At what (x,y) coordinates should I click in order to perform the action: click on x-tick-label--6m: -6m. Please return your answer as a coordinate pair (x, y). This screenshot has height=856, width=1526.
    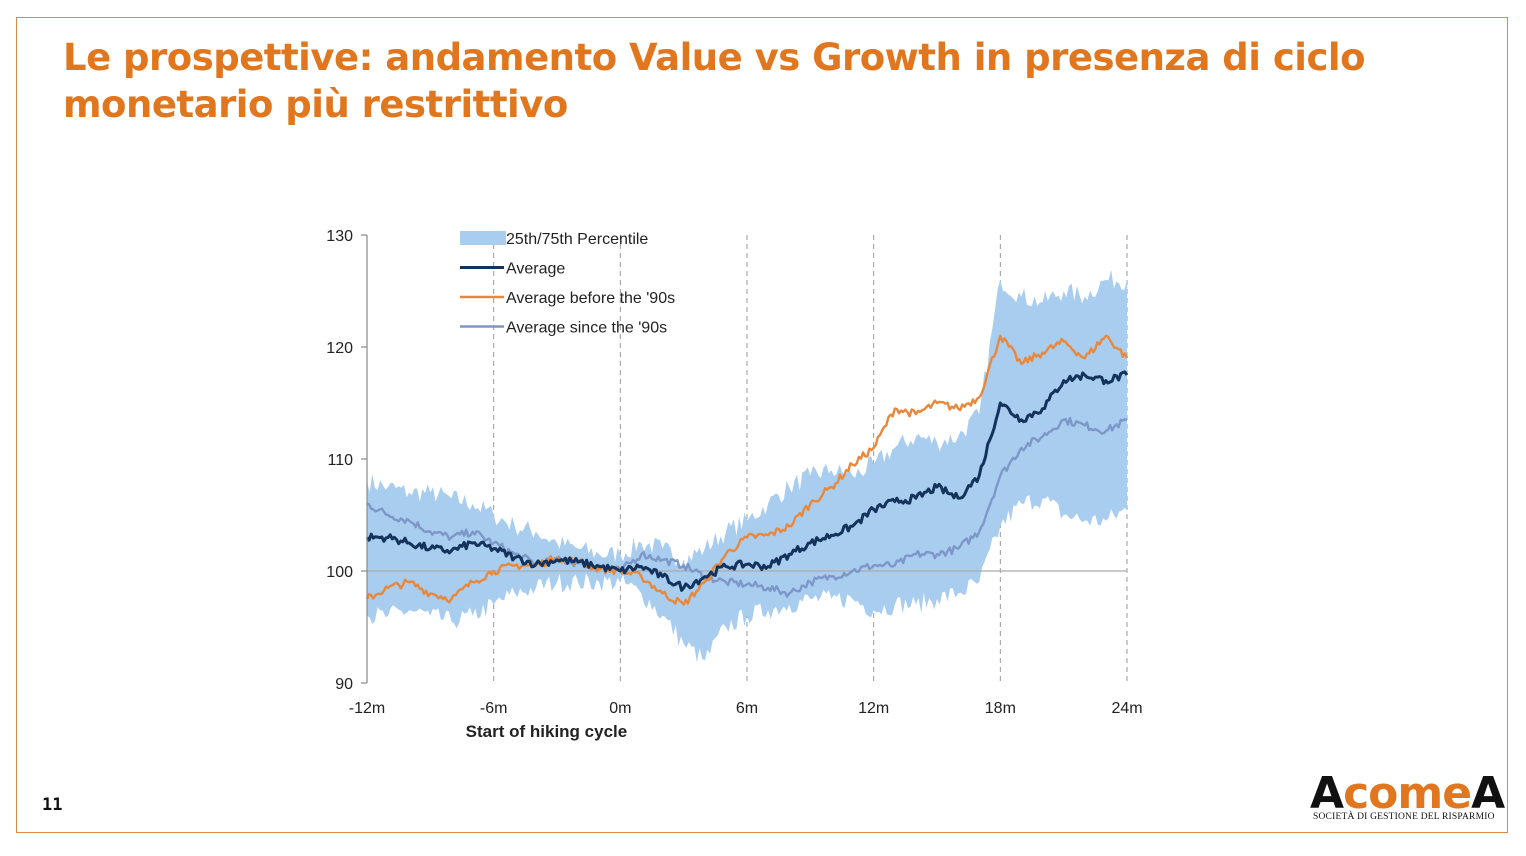
    Looking at the image, I should click on (494, 708).